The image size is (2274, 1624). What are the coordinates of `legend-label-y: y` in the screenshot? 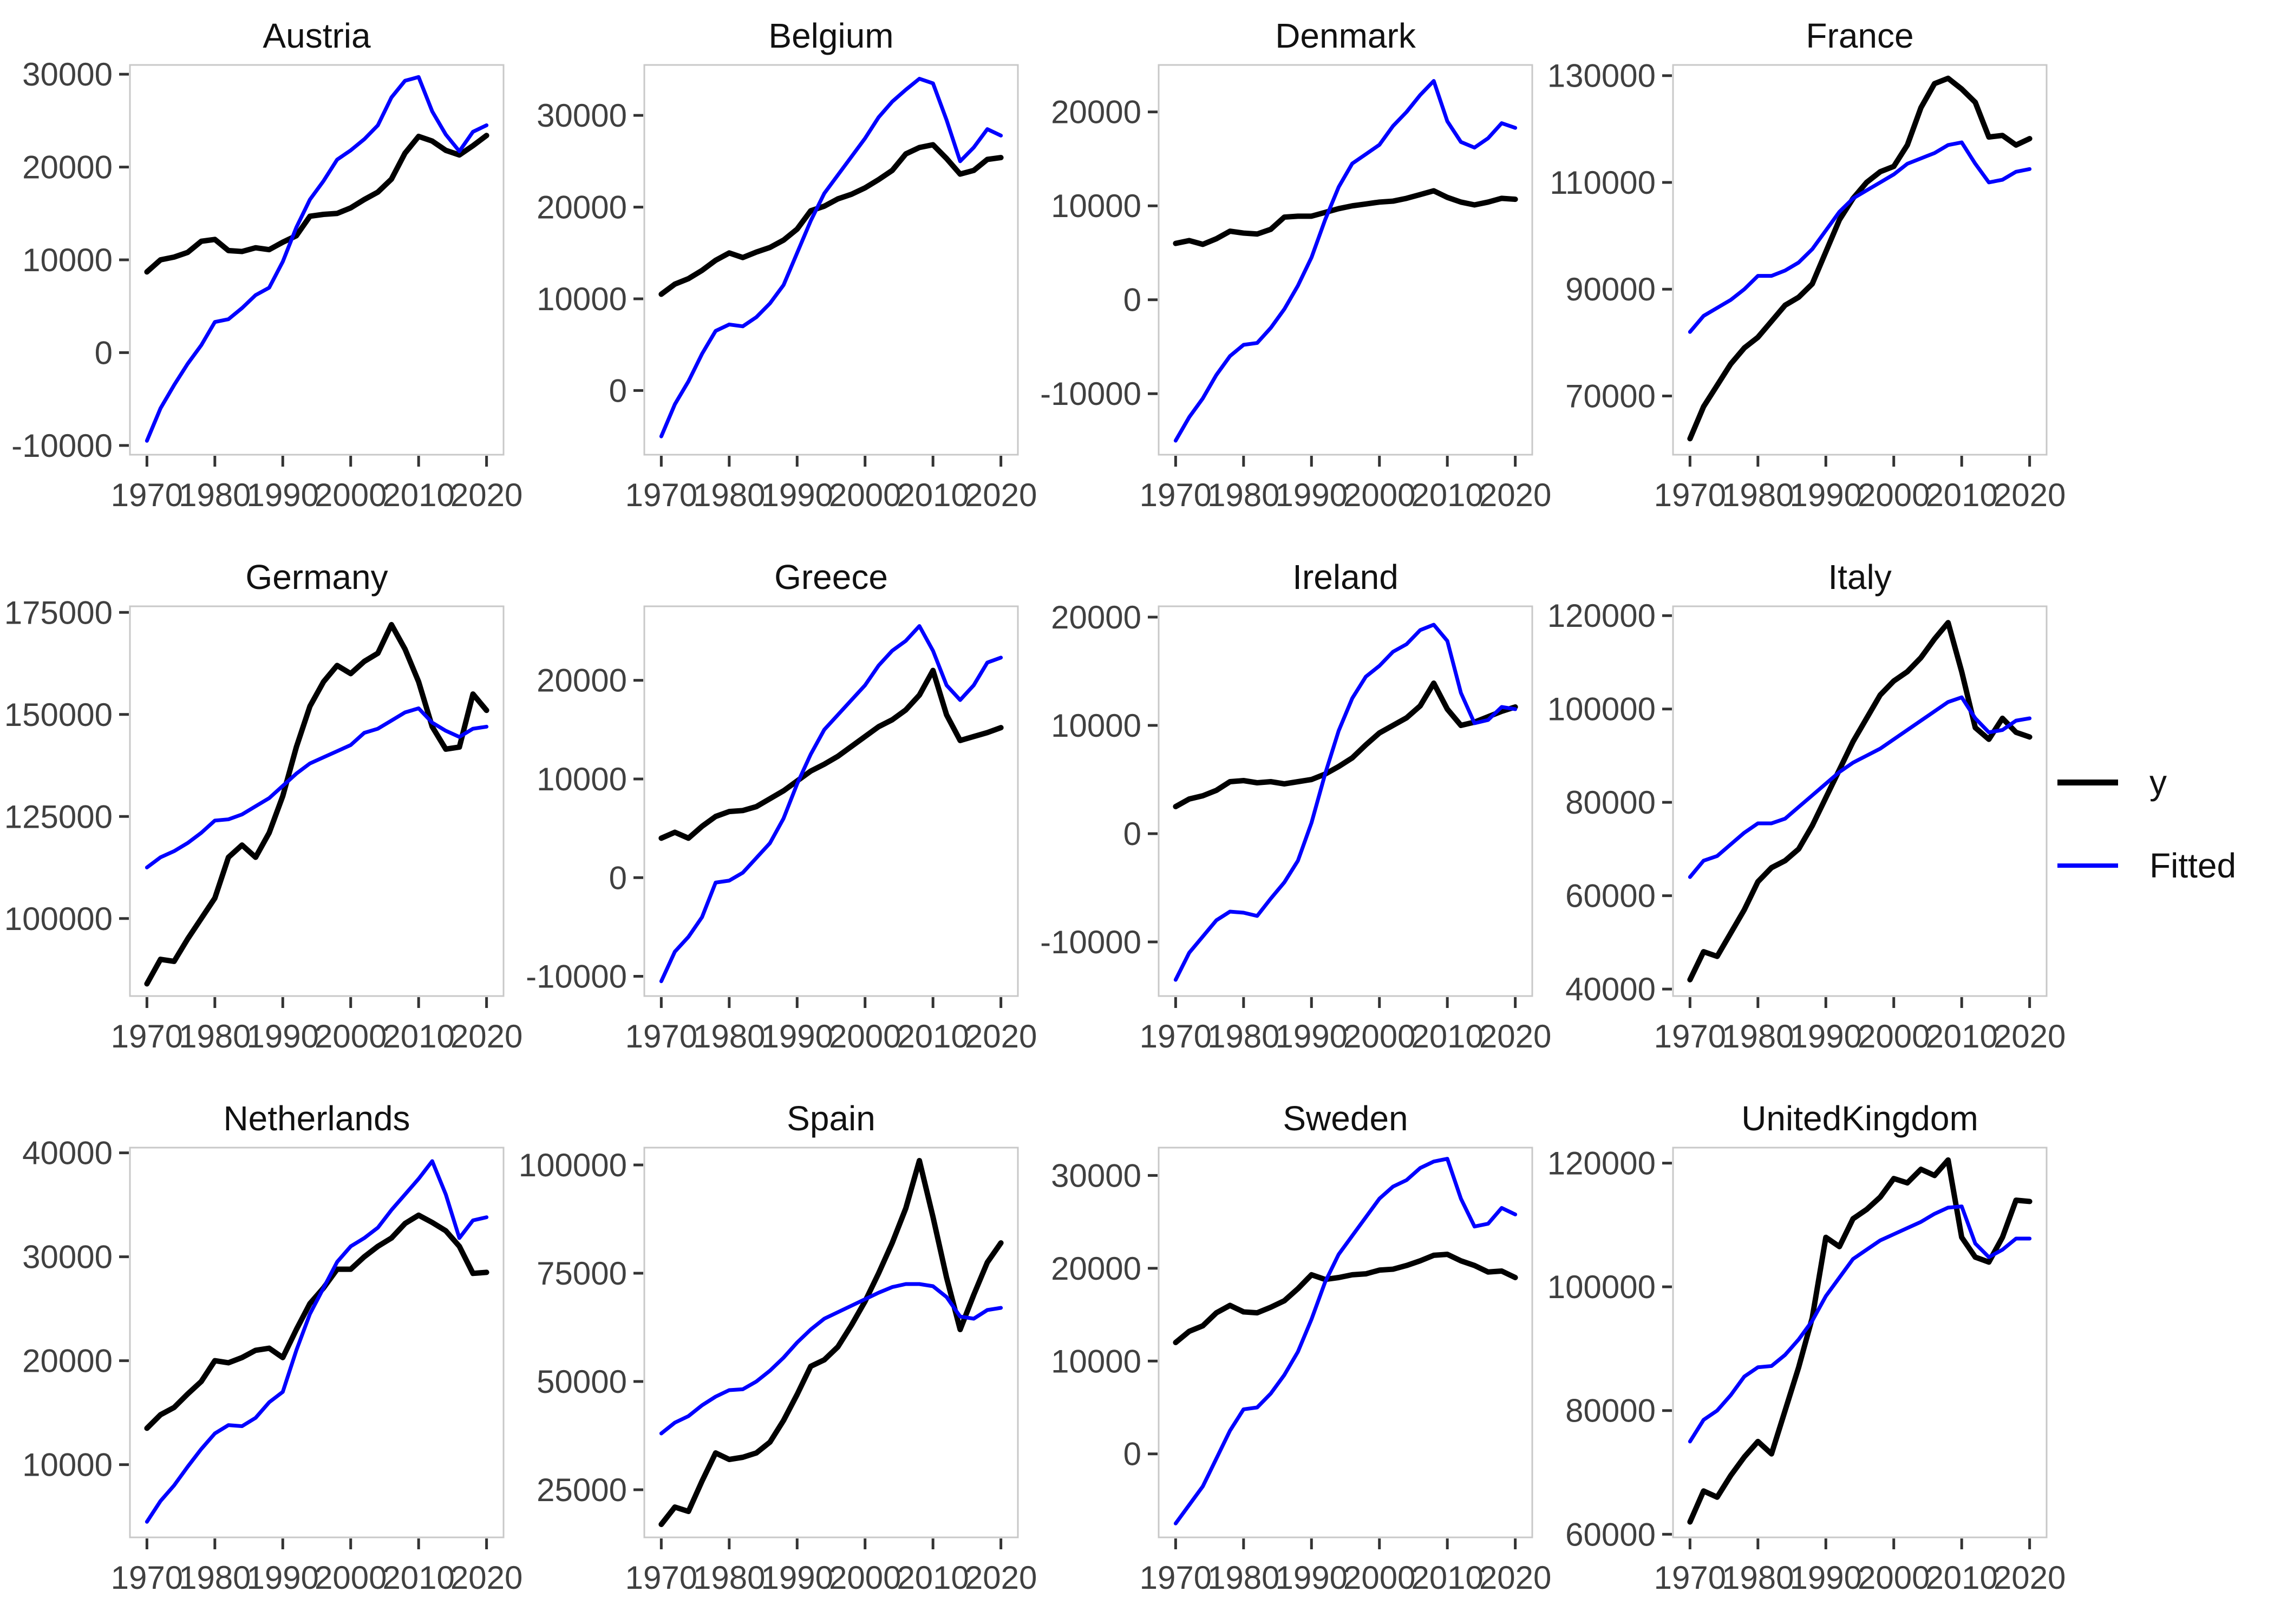 It's located at (2158, 783).